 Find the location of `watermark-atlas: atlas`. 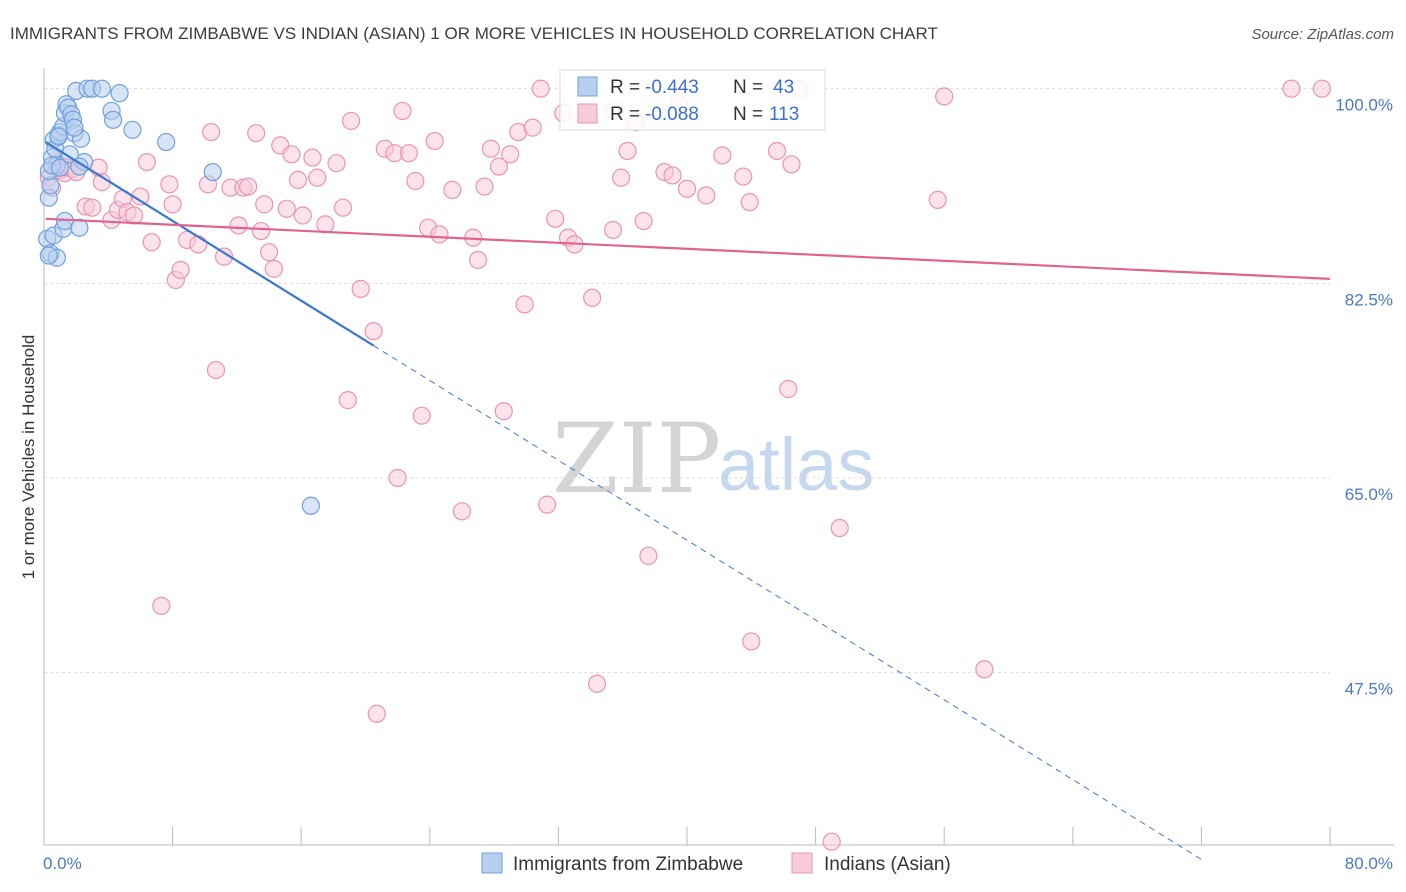

watermark-atlas: atlas is located at coordinates (796, 464).